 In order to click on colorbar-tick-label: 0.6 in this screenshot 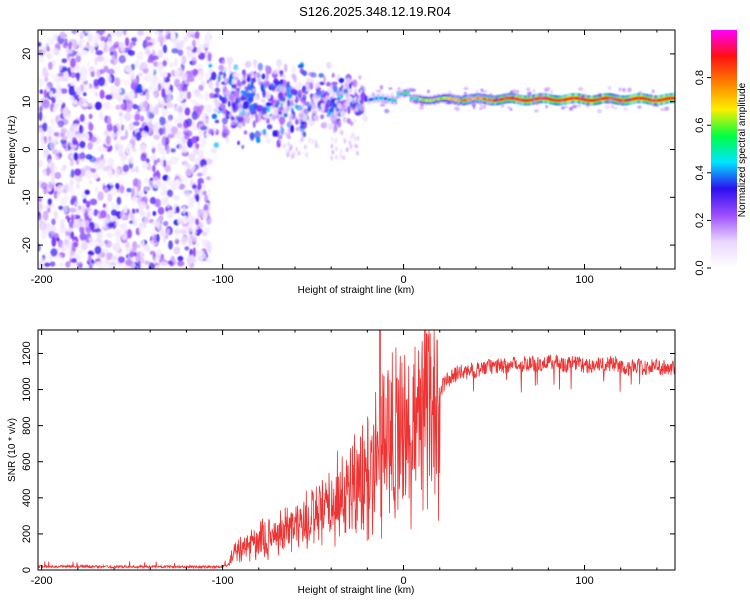, I will do `click(700, 125)`.